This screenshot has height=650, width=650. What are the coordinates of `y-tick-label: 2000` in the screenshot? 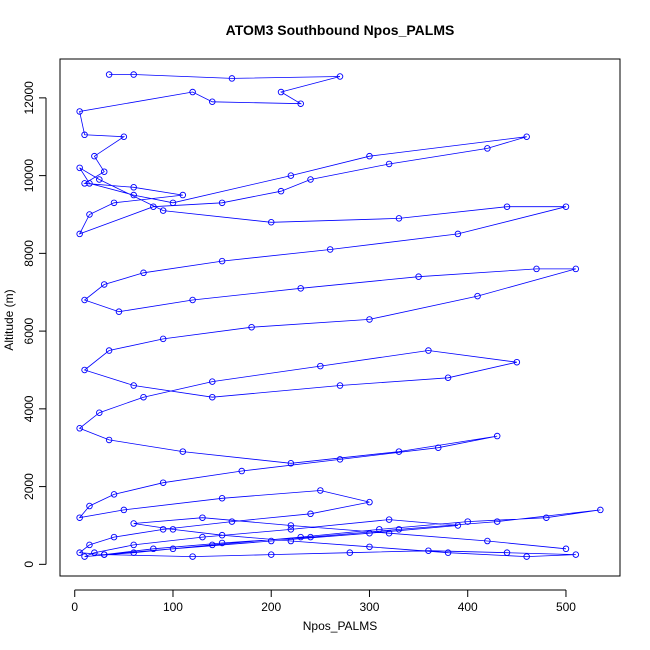 It's located at (29, 486).